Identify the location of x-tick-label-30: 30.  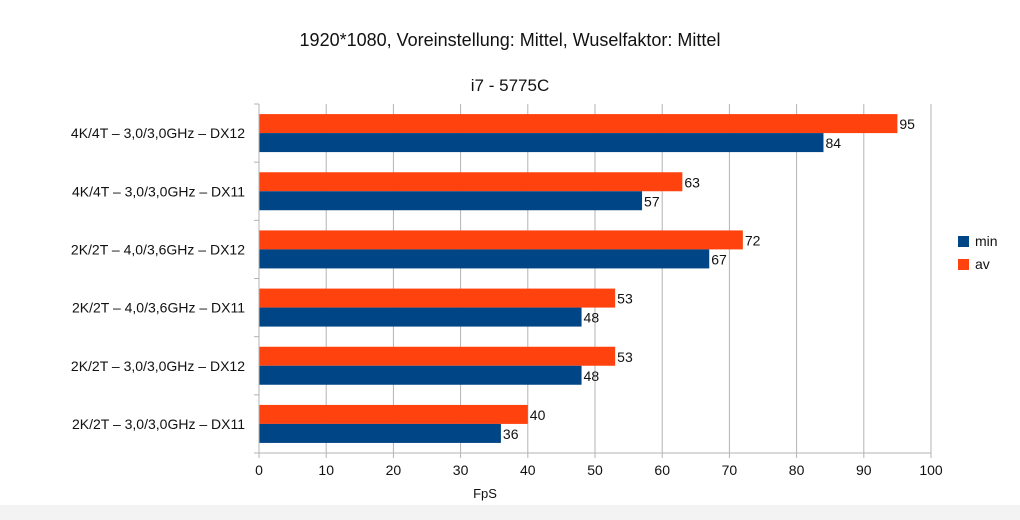
(461, 470).